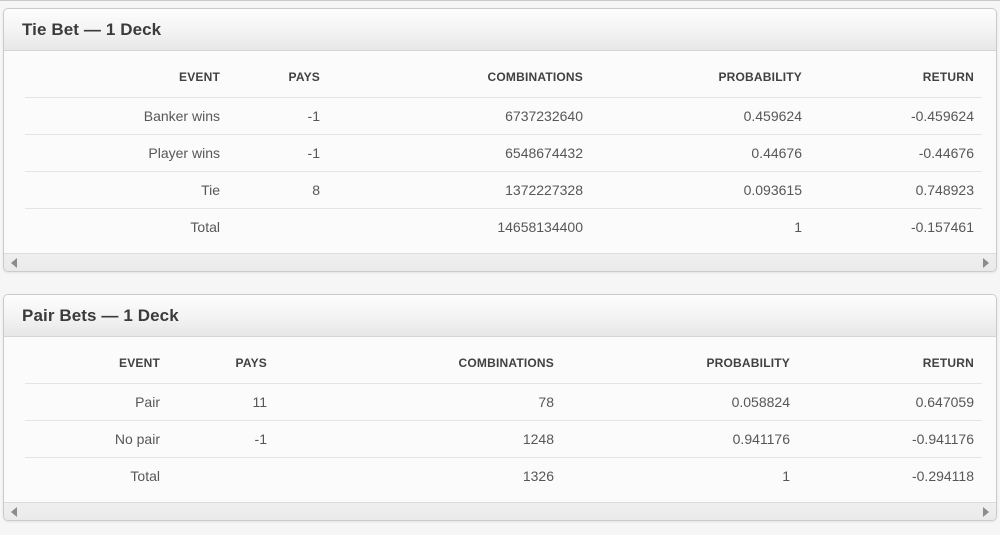  Describe the element at coordinates (503, 439) in the screenshot. I see `table-row: No pair -1 1248 0.941176 -0.941176` at that location.